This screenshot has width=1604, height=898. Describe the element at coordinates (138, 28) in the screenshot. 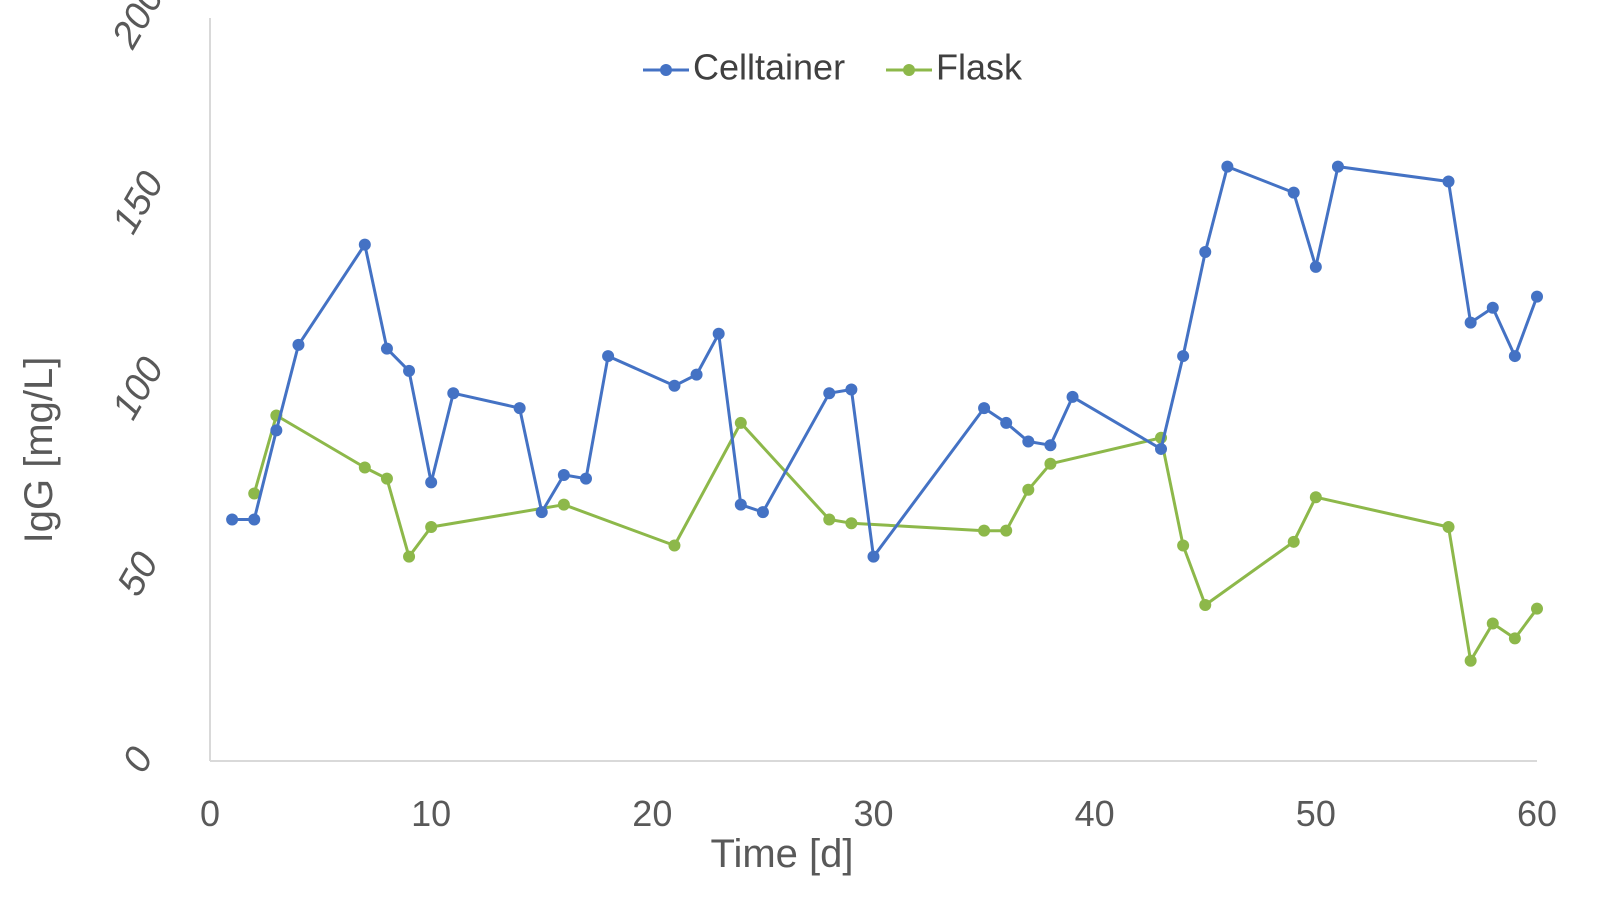

I see `y-tick-label: 200` at that location.